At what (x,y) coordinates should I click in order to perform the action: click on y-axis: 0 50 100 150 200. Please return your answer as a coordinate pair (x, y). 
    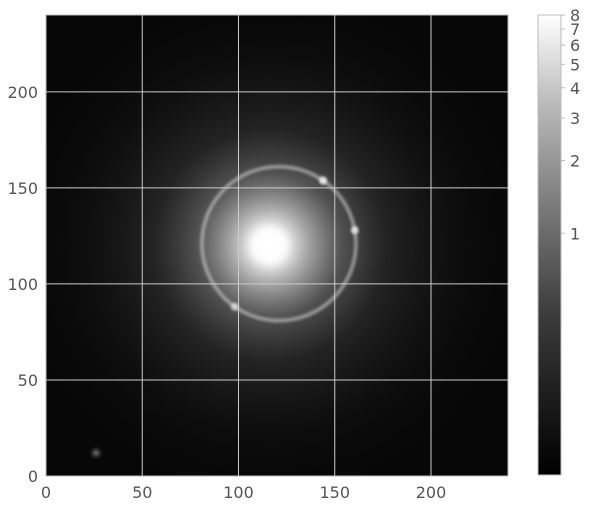
    Looking at the image, I should click on (22, 284).